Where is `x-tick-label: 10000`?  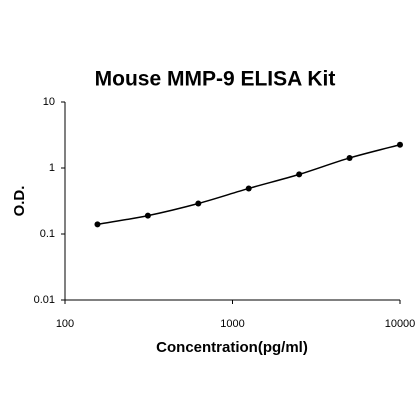
x-tick-label: 10000 is located at coordinates (400, 324).